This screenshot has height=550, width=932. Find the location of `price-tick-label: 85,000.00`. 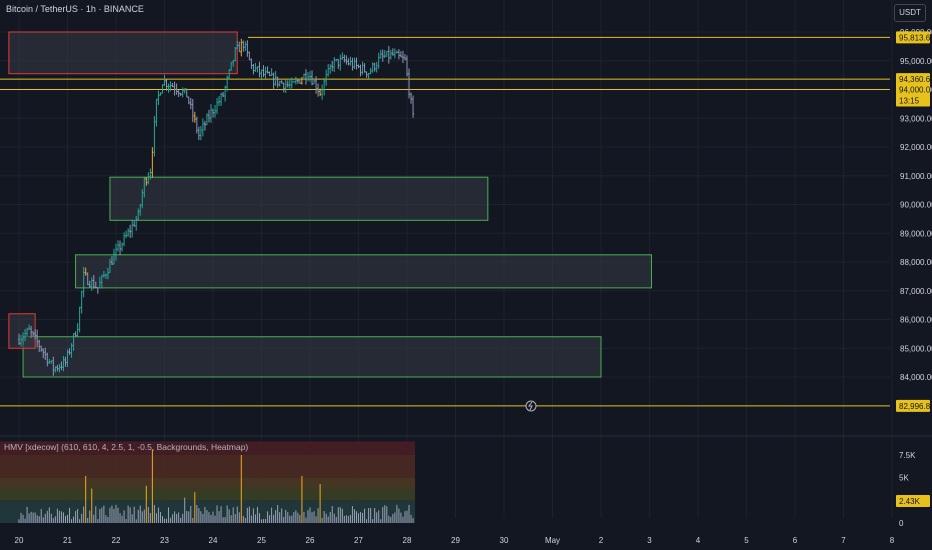

price-tick-label: 85,000.00 is located at coordinates (916, 348).